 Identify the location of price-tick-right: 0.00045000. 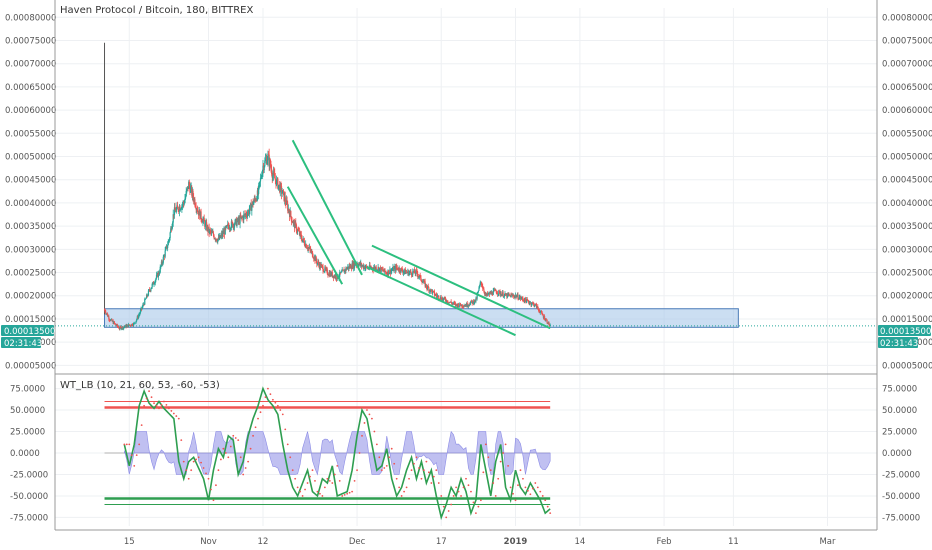
(907, 181).